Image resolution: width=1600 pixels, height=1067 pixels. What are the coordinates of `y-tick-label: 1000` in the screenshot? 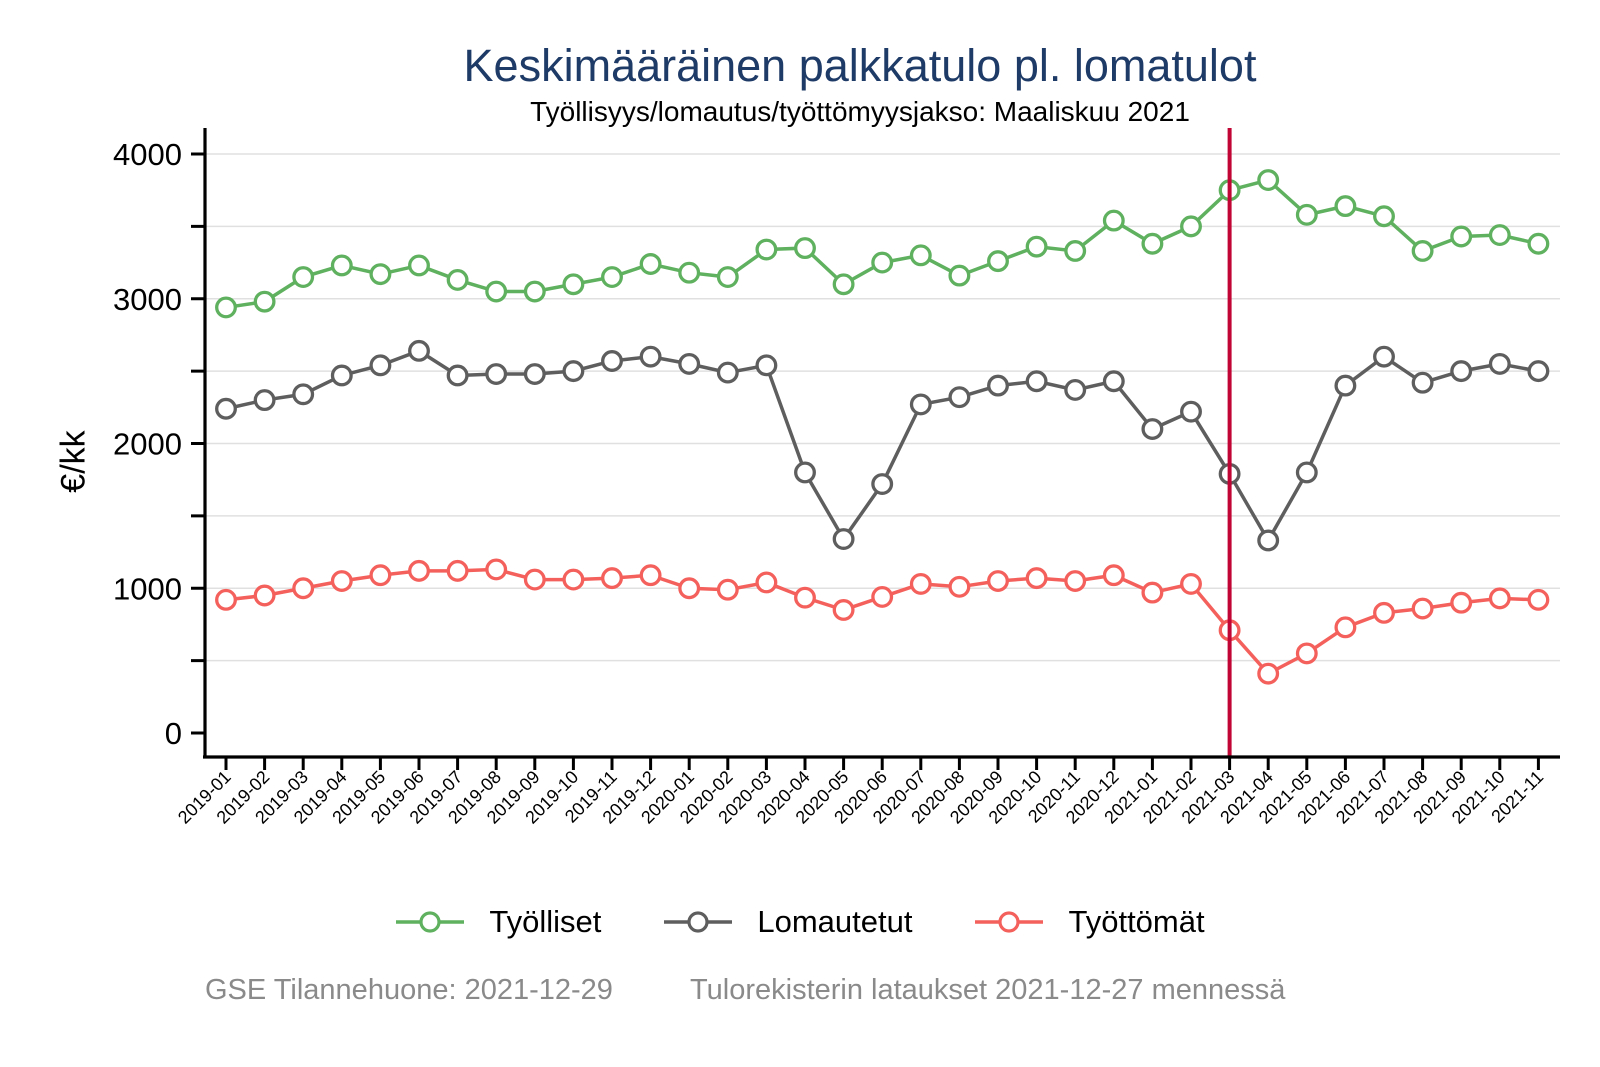 It's located at (147, 588).